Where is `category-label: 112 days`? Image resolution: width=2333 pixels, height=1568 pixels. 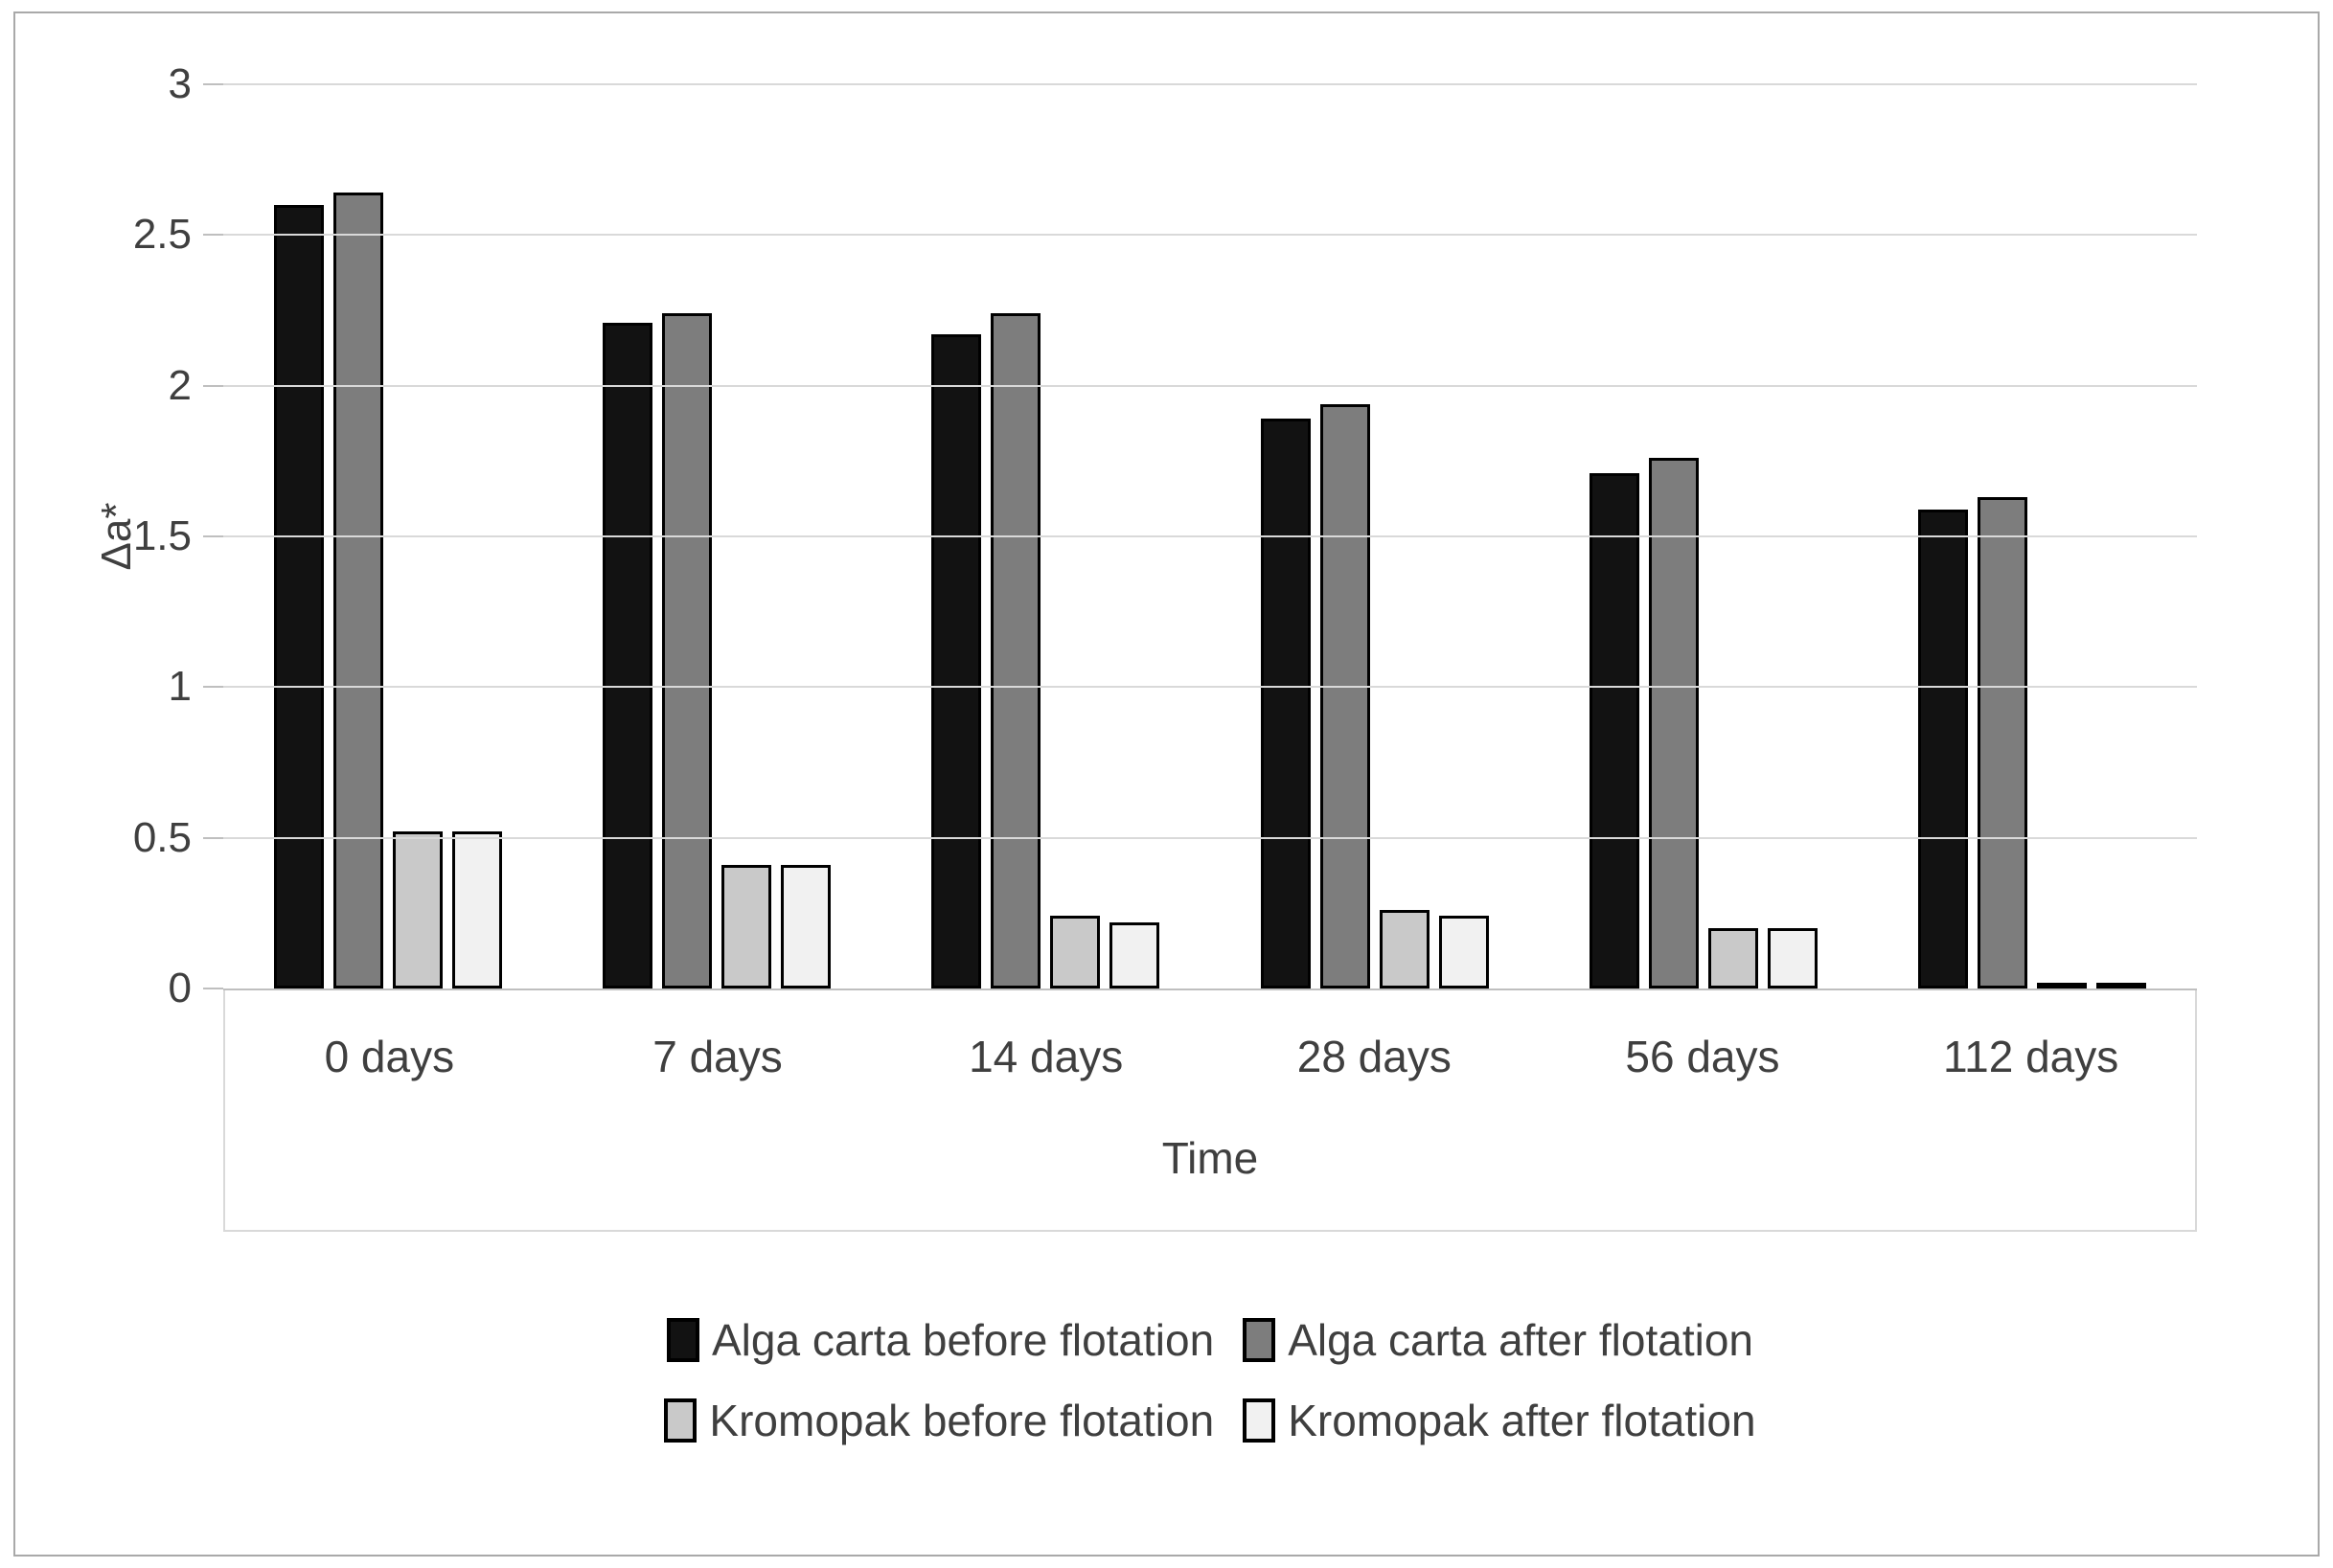 category-label: 112 days is located at coordinates (2030, 1056).